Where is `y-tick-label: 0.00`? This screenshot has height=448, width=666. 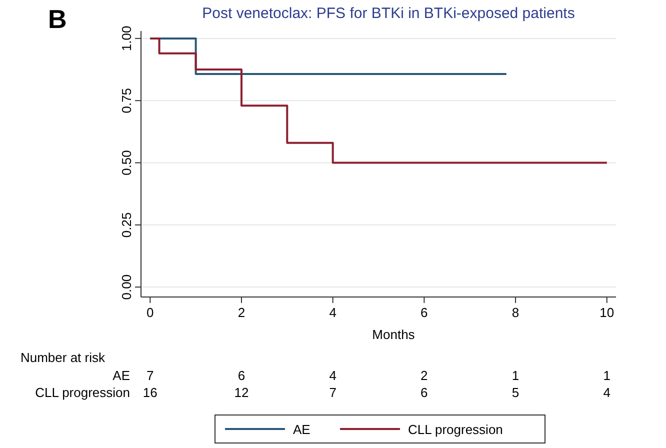
y-tick-label: 0.00 is located at coordinates (126, 287).